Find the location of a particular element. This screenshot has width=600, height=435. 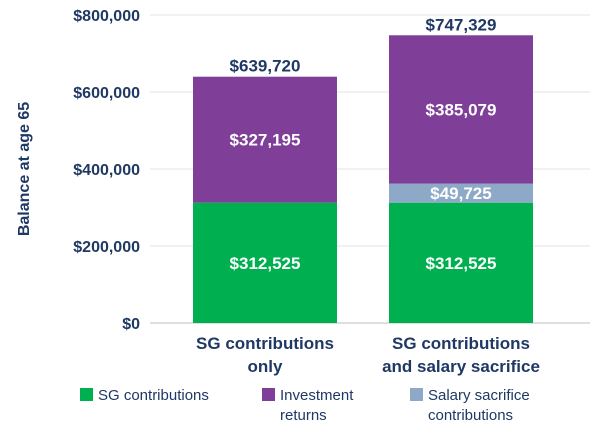

x-category-label: only is located at coordinates (265, 366).